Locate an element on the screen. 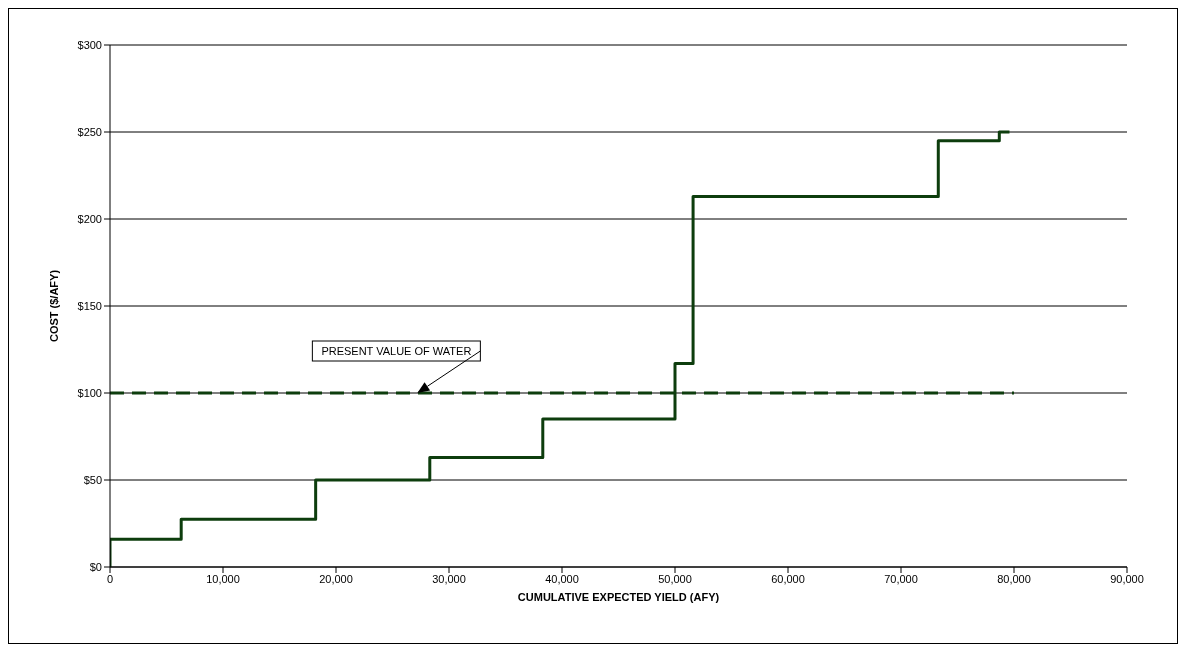  y-tick-label: $300 is located at coordinates (89, 44).